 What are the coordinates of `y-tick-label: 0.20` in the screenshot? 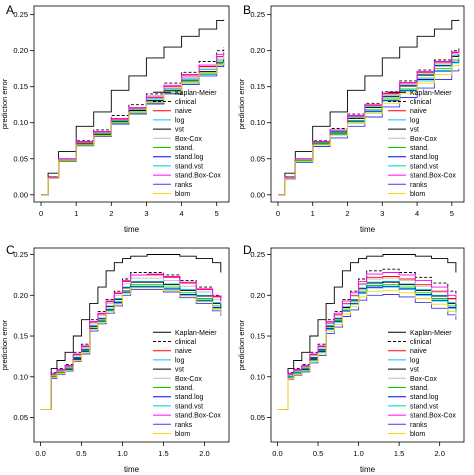 It's located at (20, 50).